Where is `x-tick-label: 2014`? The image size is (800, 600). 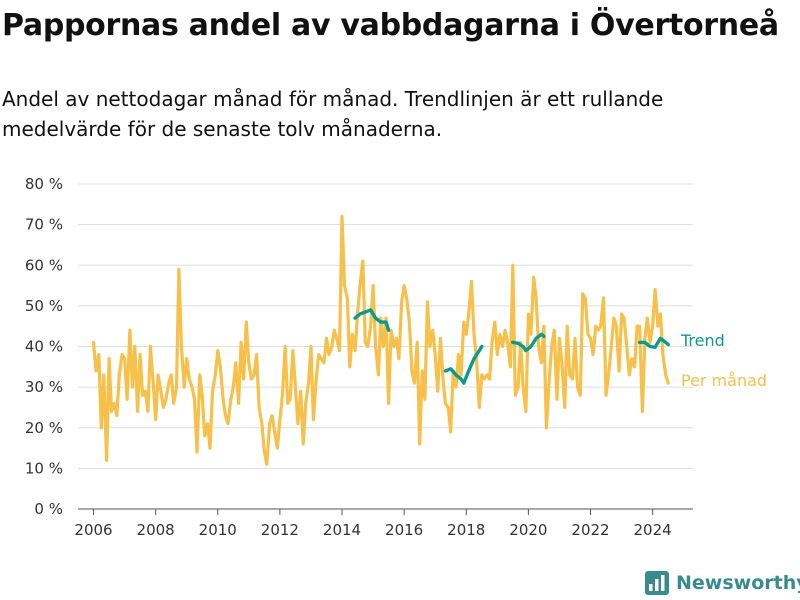
x-tick-label: 2014 is located at coordinates (342, 530).